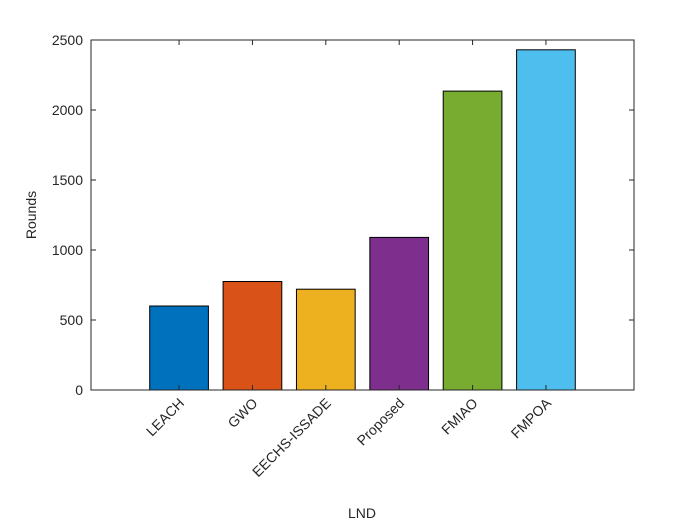 This screenshot has height=525, width=700. What do you see at coordinates (79, 390) in the screenshot?
I see `y-tick-label: 0` at bounding box center [79, 390].